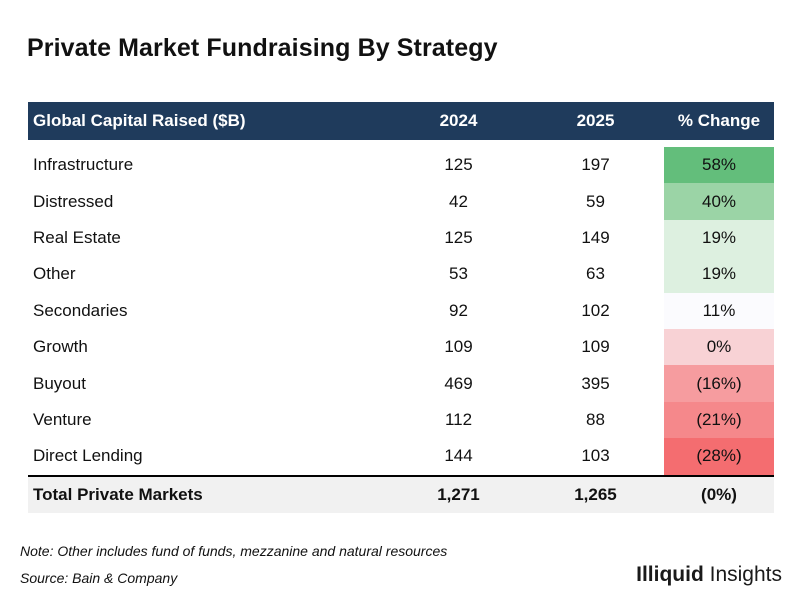 This screenshot has width=800, height=600. I want to click on brand-logo: Illiquid Insights, so click(709, 575).